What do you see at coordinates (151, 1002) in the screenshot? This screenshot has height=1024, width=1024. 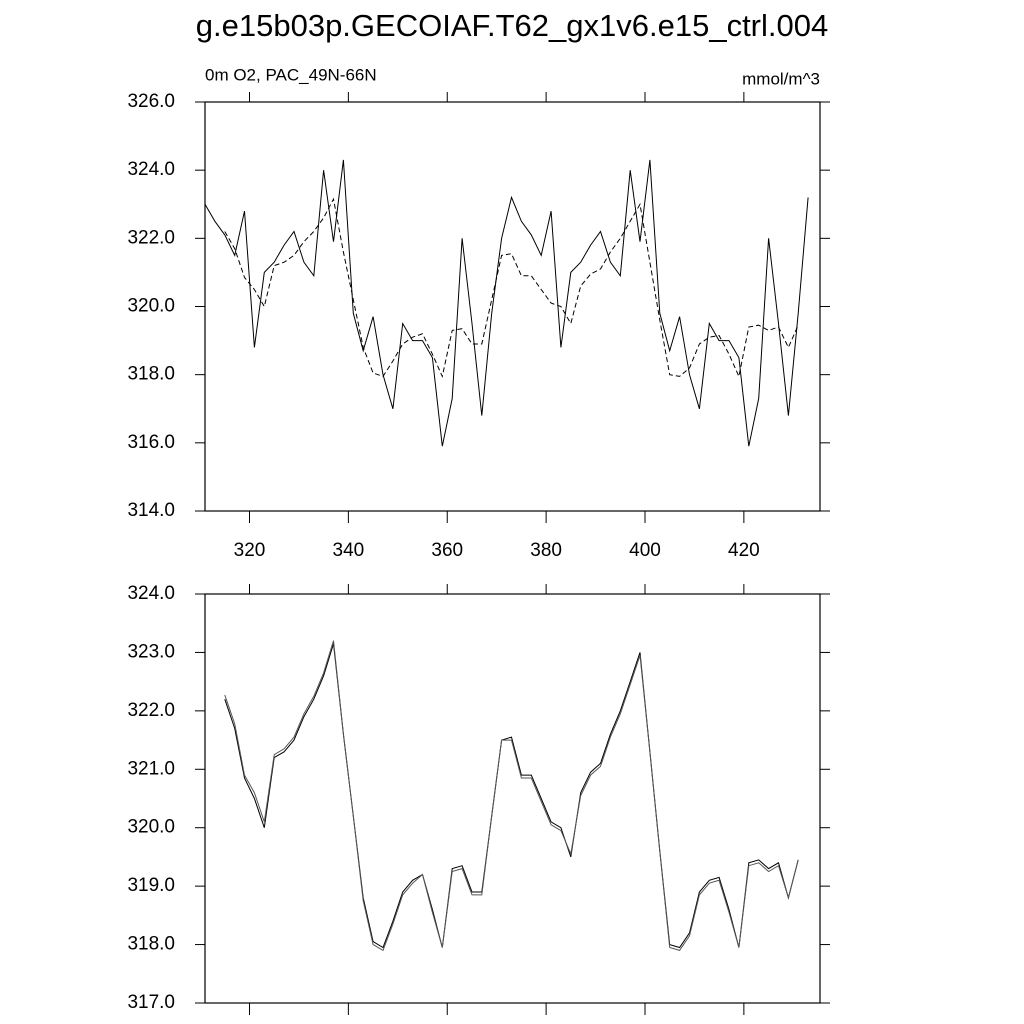 I see `y-tick-label: 317.0` at bounding box center [151, 1002].